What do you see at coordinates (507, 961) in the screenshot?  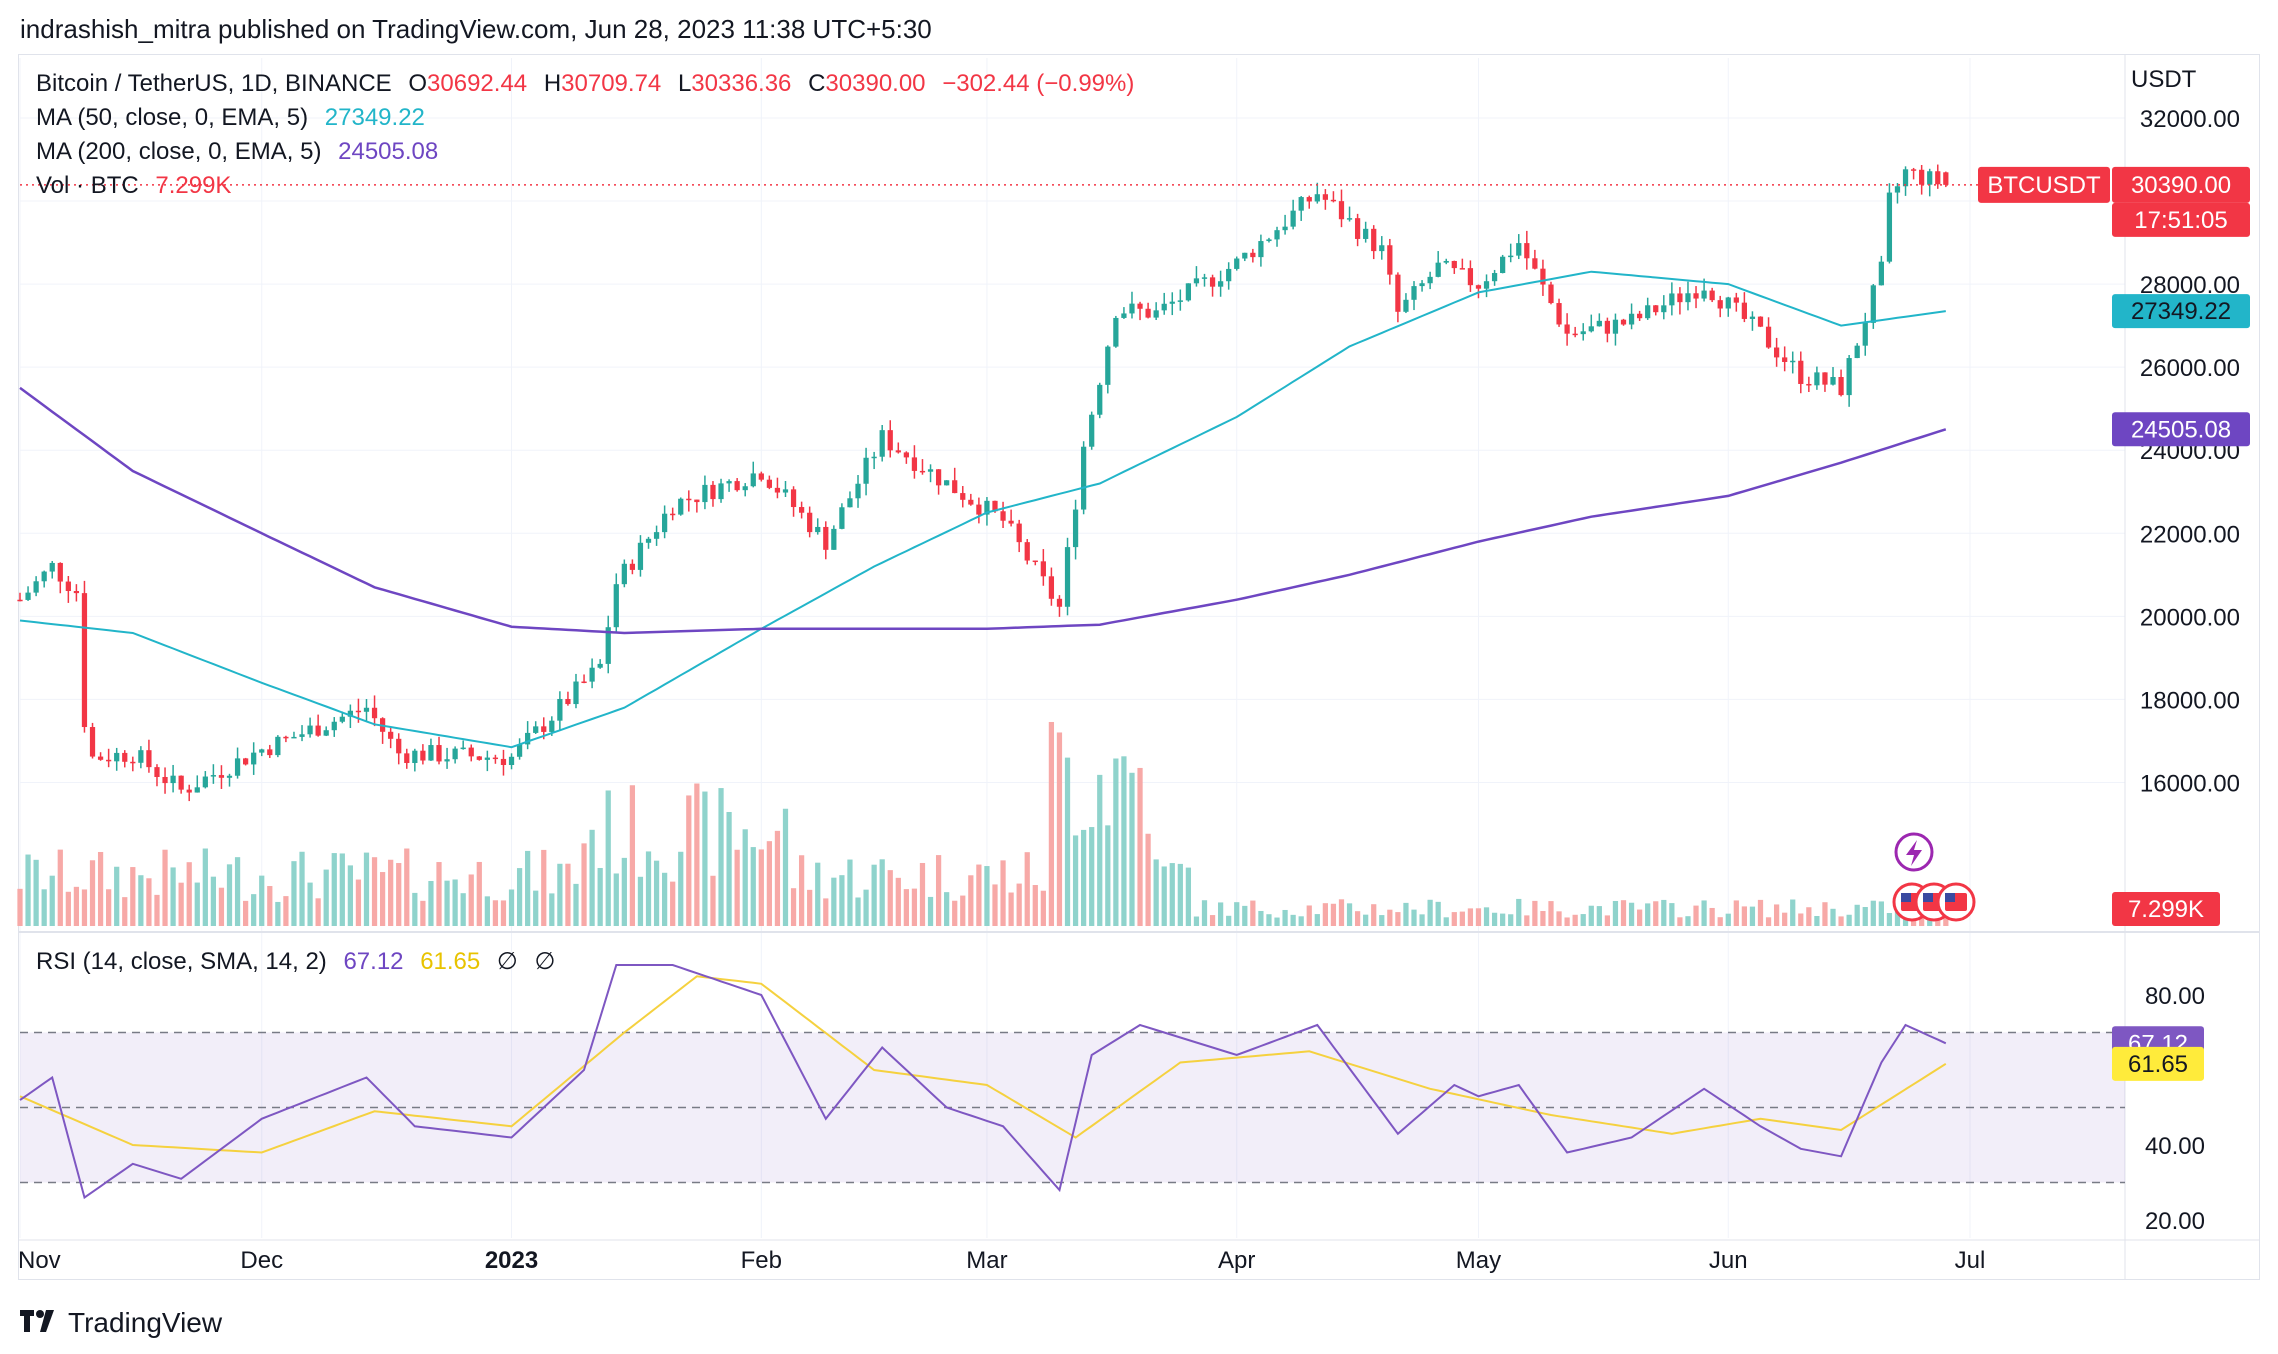 I see `rsi-extra-1: ∅` at bounding box center [507, 961].